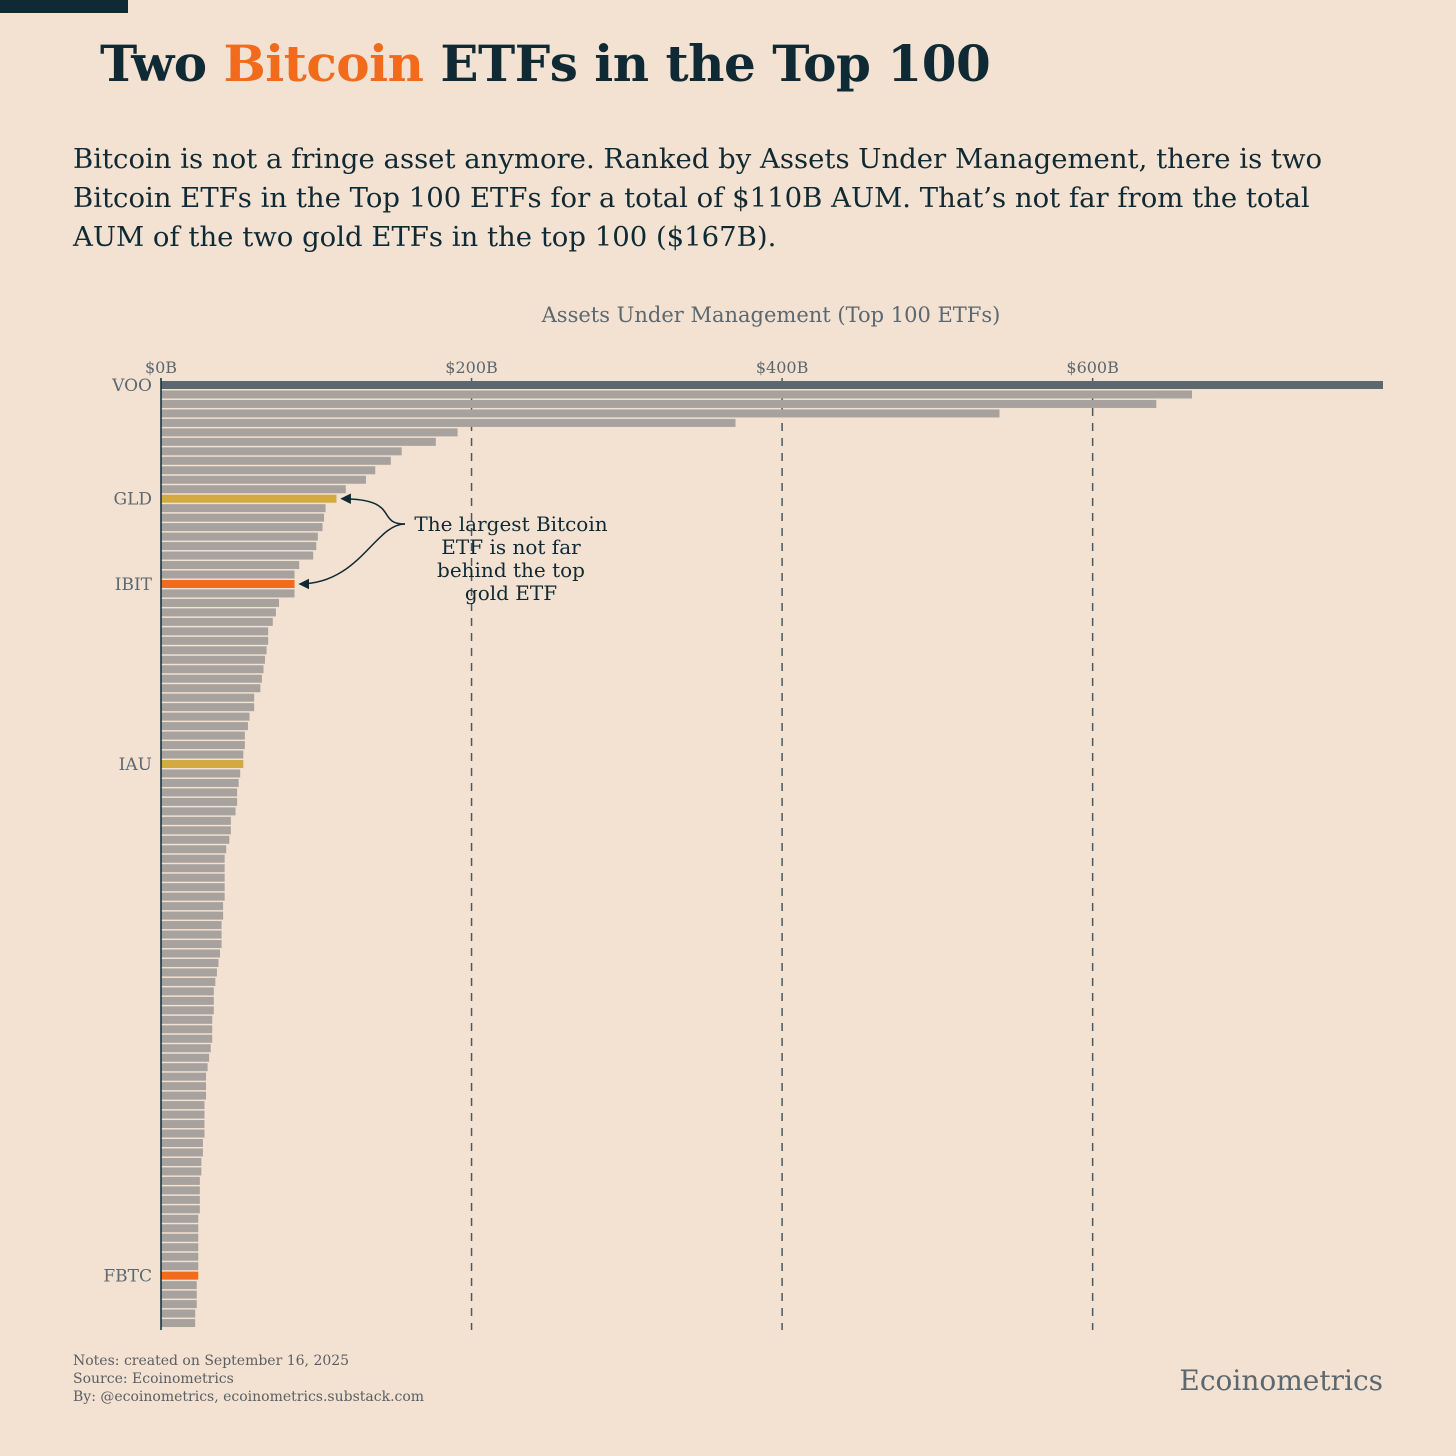  I want to click on x-tick-label: $400B, so click(782, 367).